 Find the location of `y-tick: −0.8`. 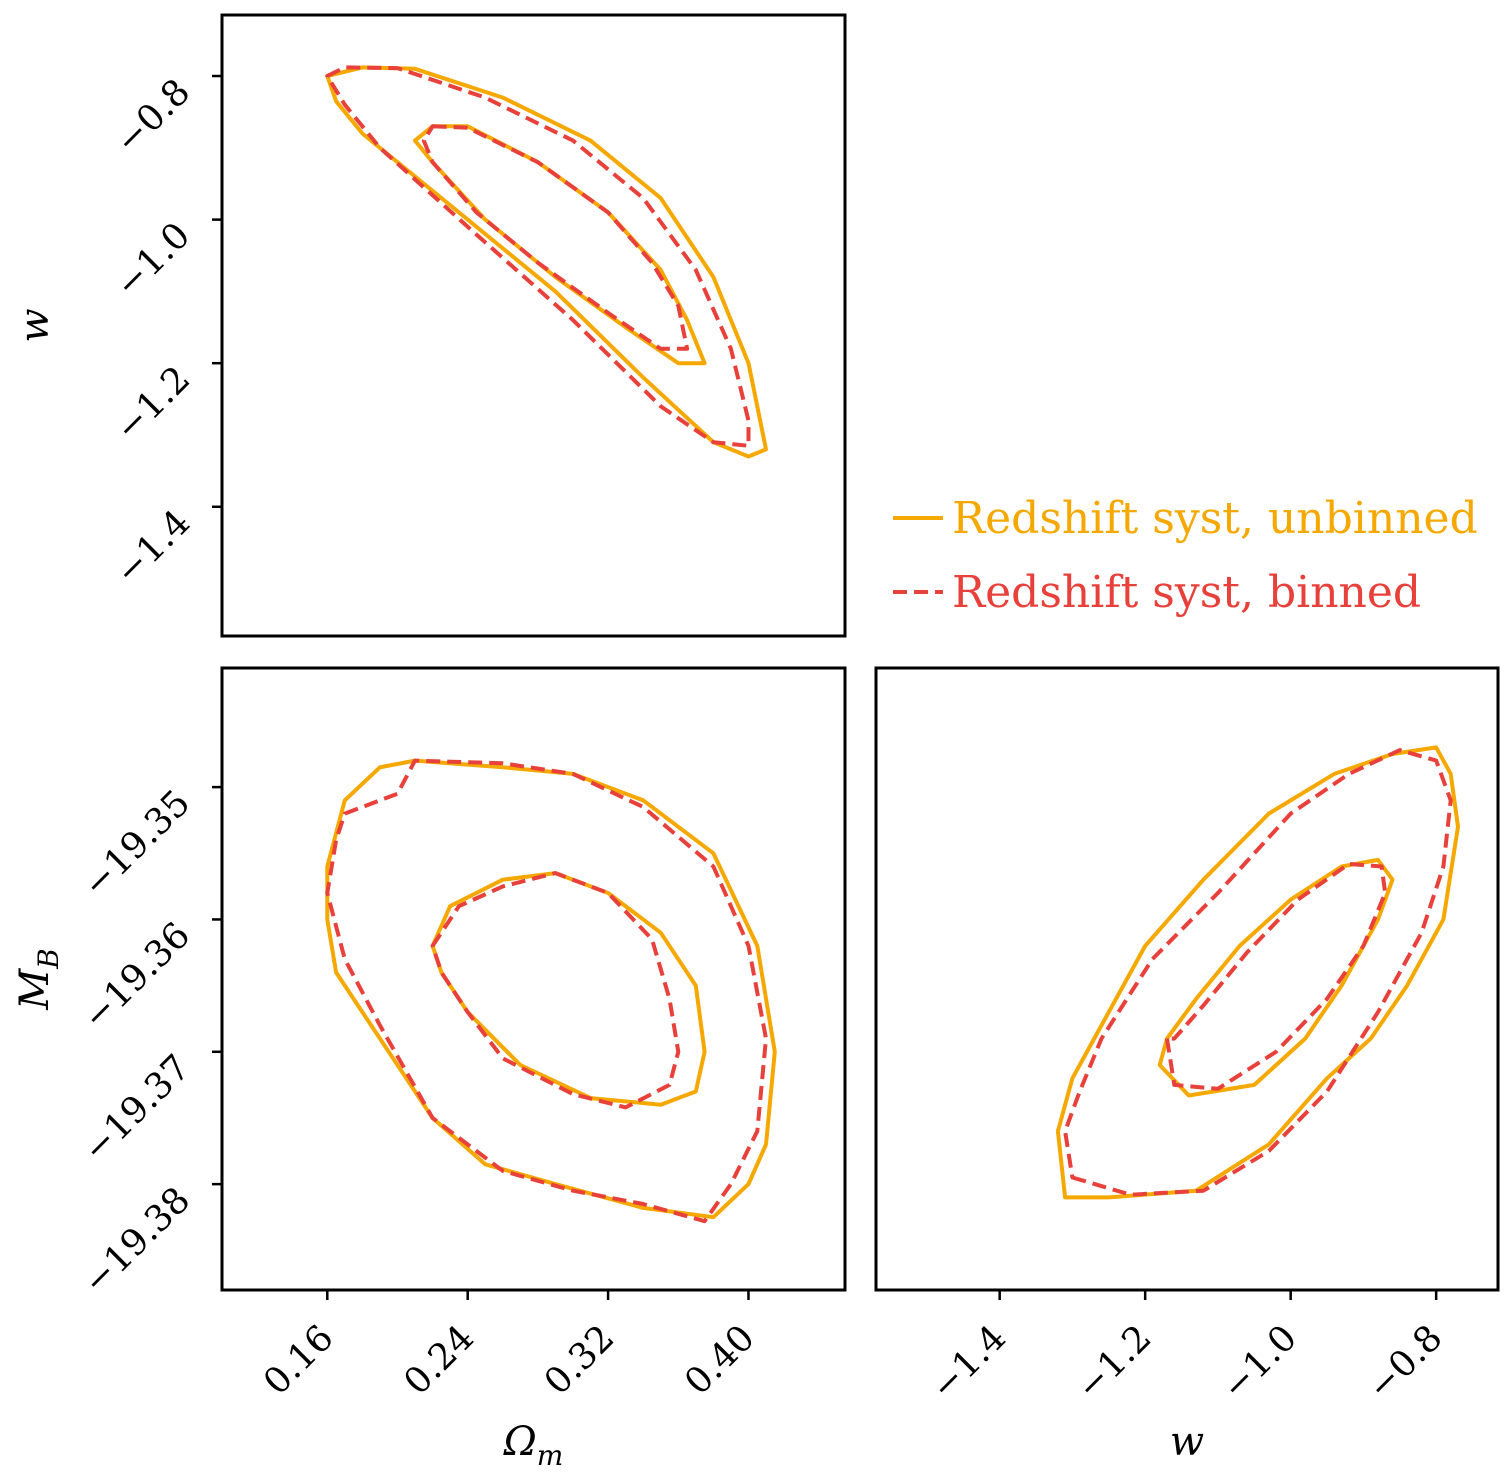

y-tick: −0.8 is located at coordinates (165, 116).